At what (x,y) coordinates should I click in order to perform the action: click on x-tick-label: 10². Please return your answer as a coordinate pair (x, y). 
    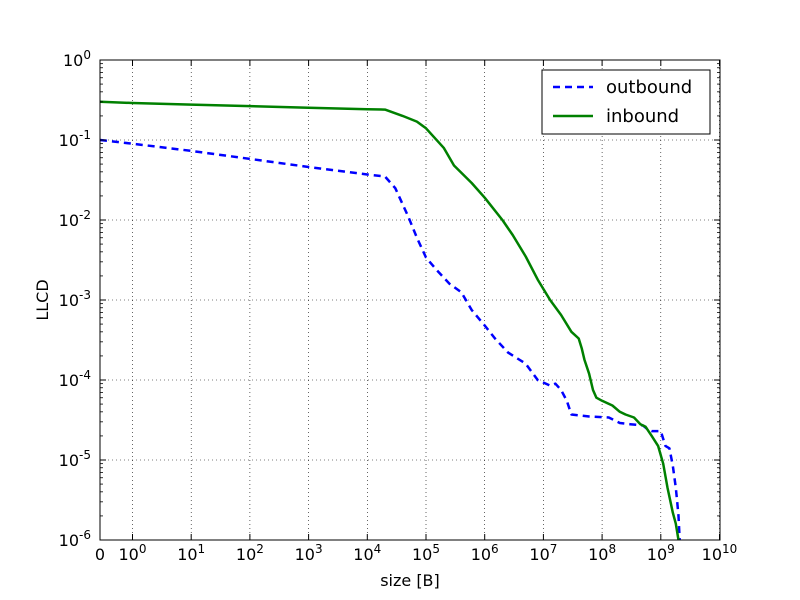
    Looking at the image, I should click on (250, 553).